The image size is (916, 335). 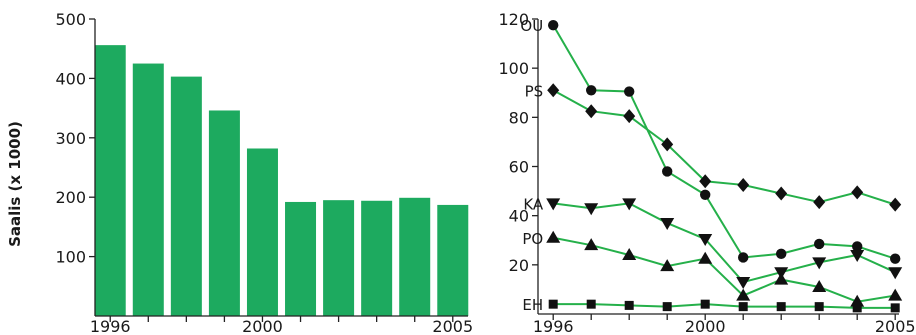 I want to click on y-tick-label: 120, so click(x=513, y=19).